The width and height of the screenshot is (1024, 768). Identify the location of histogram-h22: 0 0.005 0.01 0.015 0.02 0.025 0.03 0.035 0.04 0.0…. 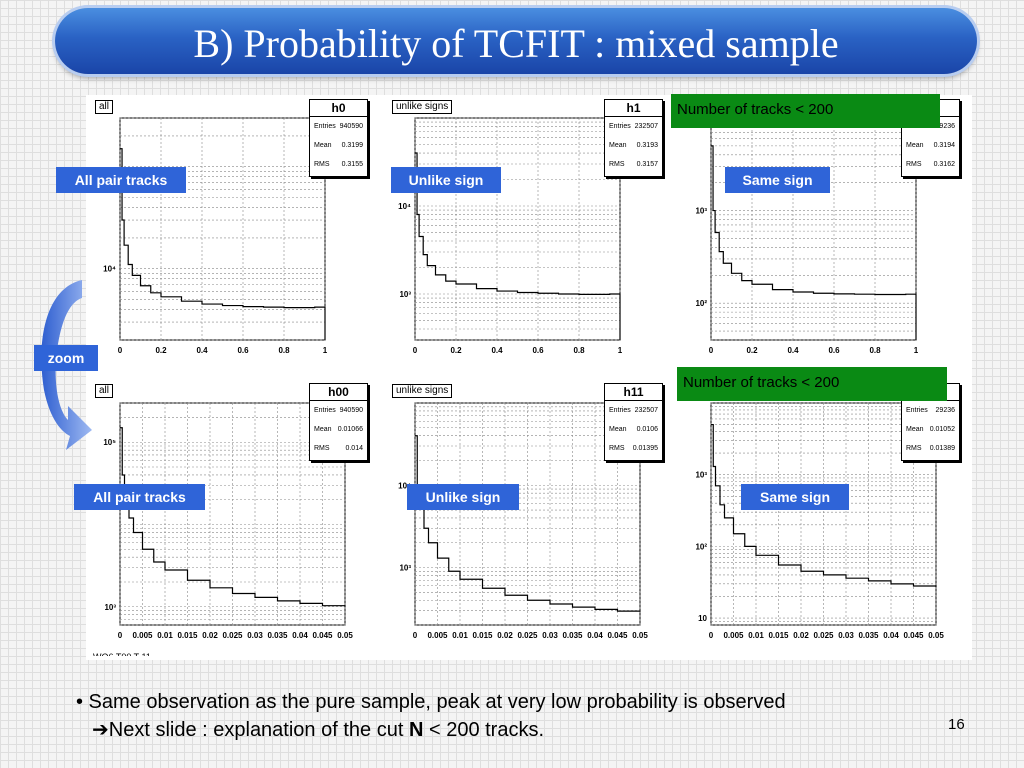
(819, 521).